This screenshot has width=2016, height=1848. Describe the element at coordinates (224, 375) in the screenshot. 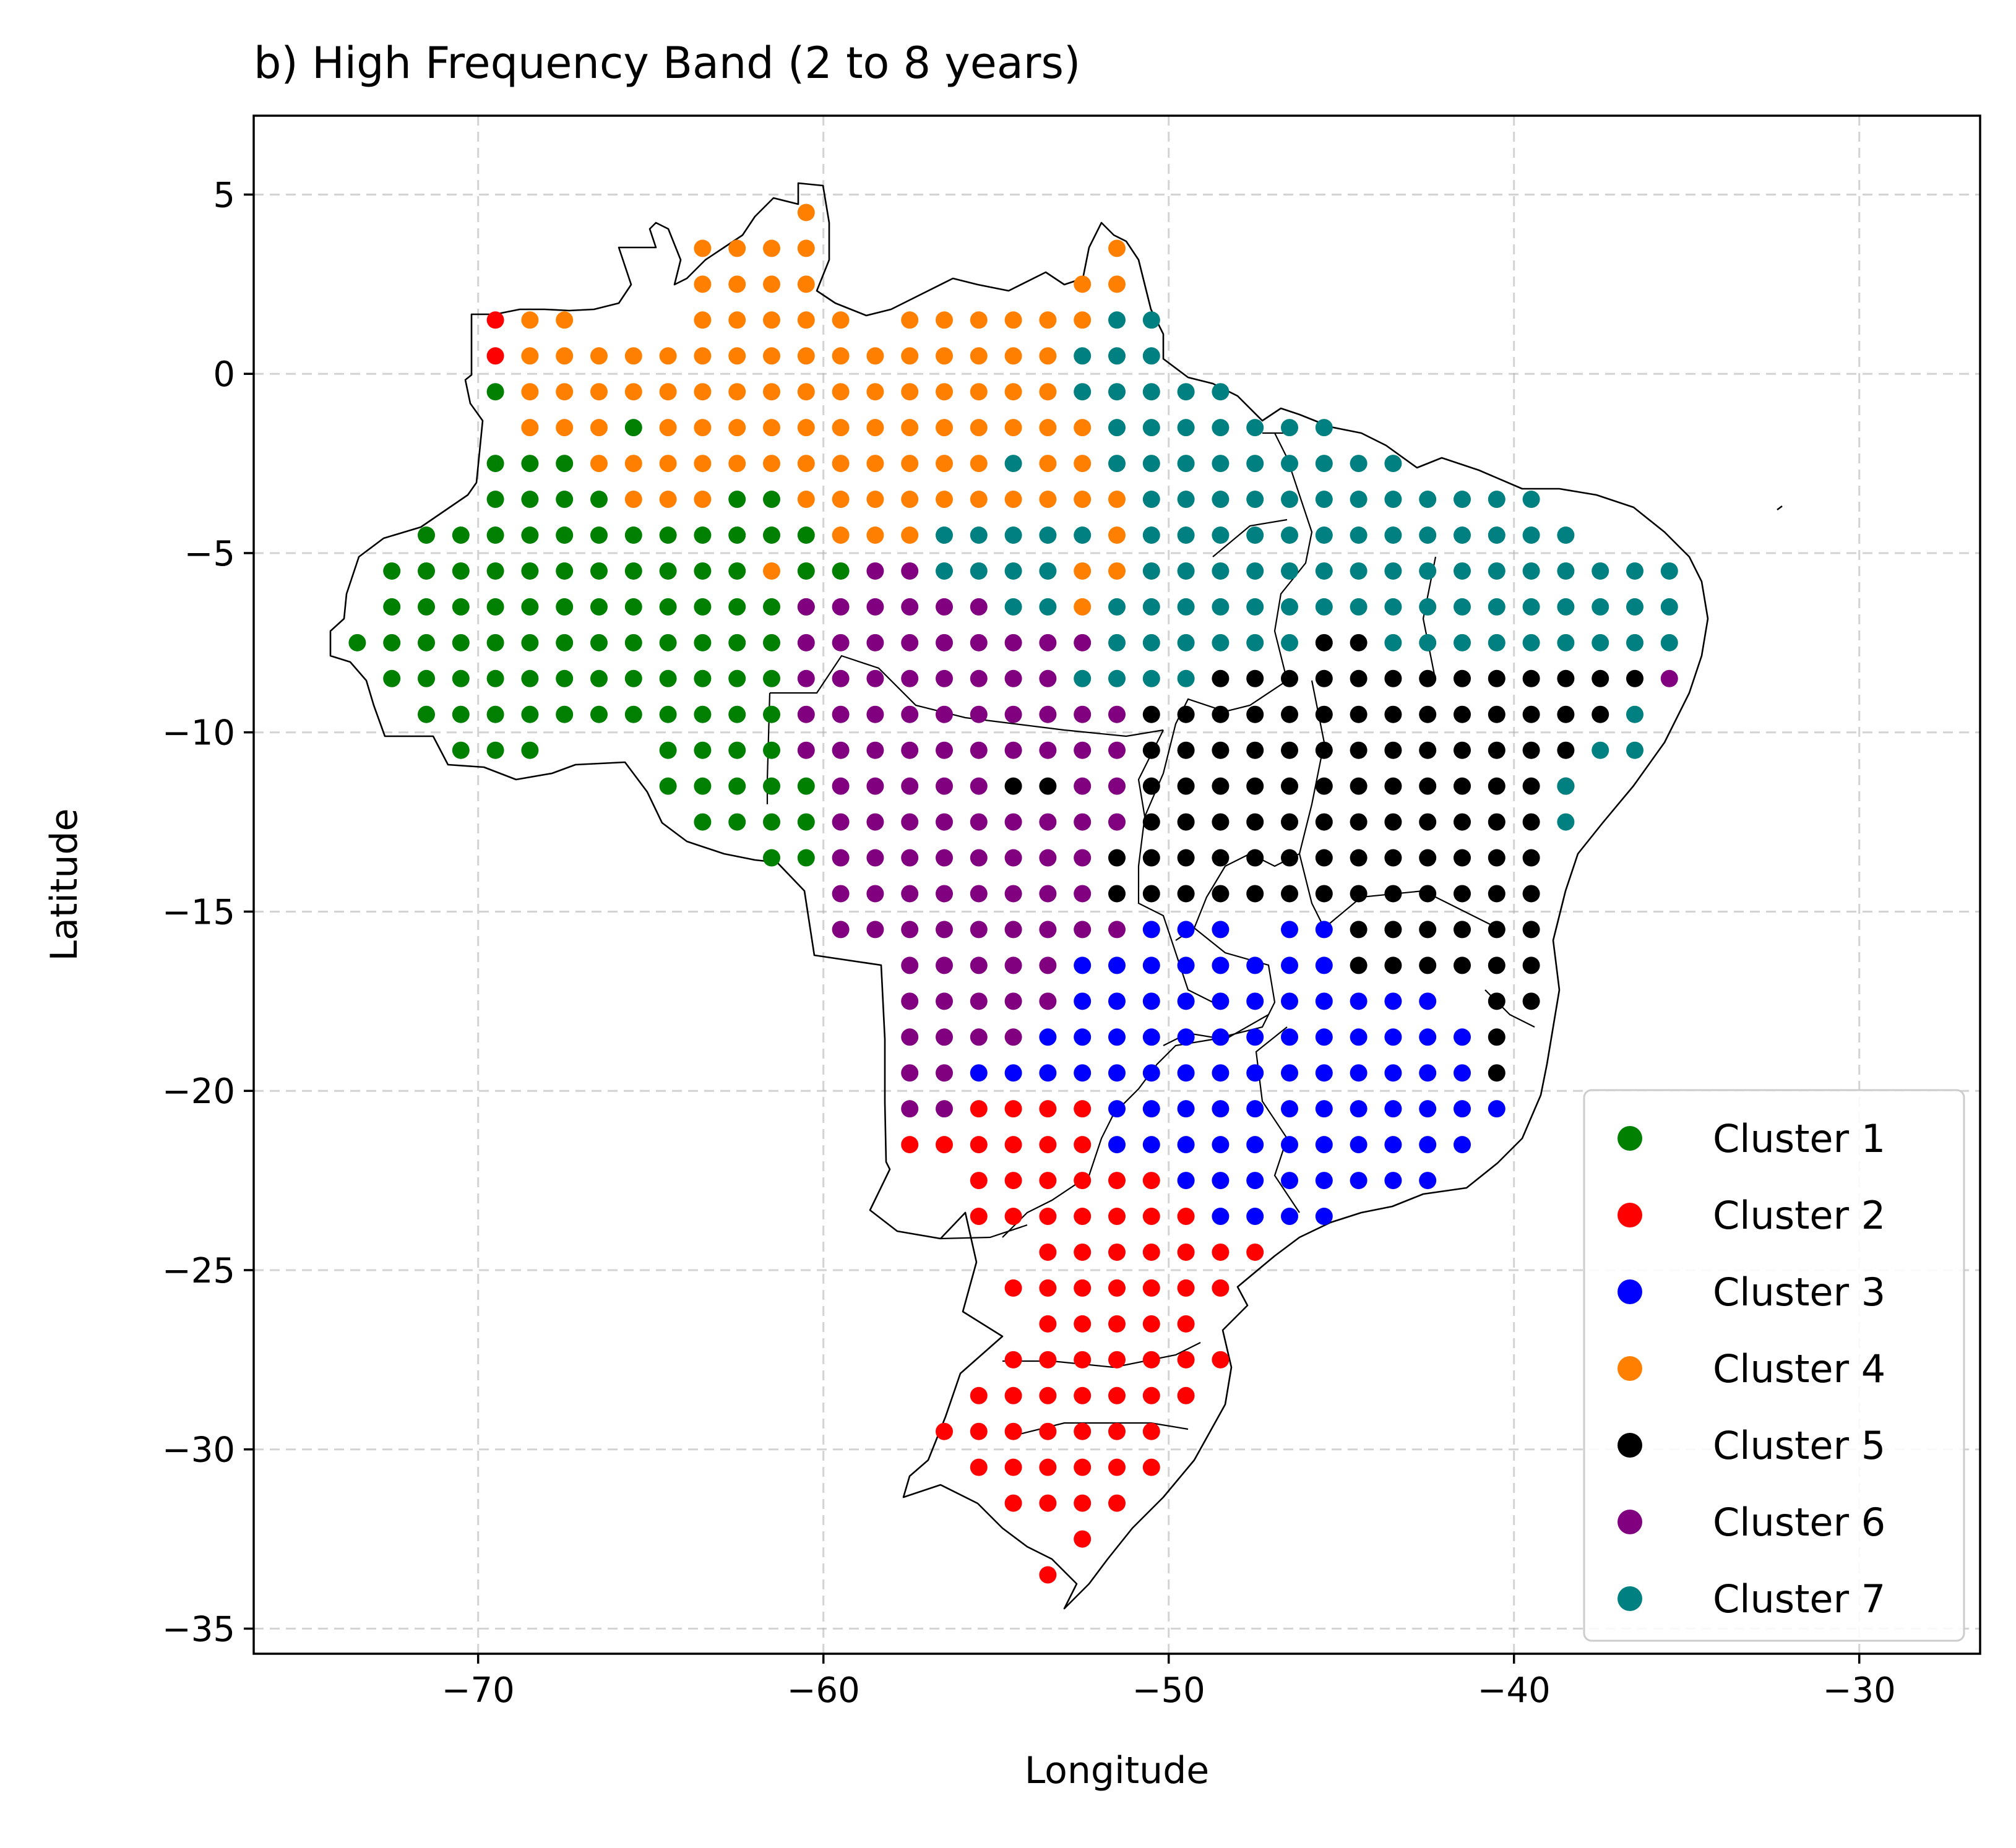

I see `y-tick-label: 0` at that location.